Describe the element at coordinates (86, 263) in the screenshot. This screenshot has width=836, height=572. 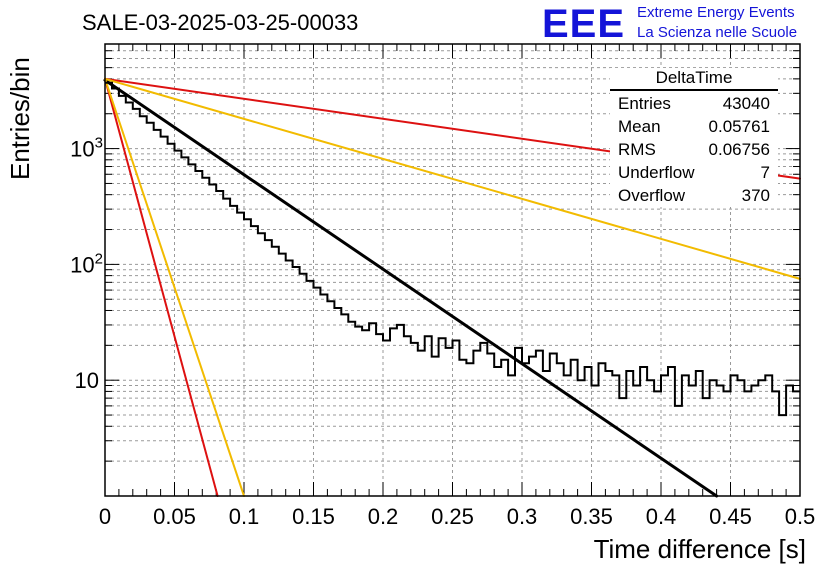
I see `y-tick-label: 10²` at that location.